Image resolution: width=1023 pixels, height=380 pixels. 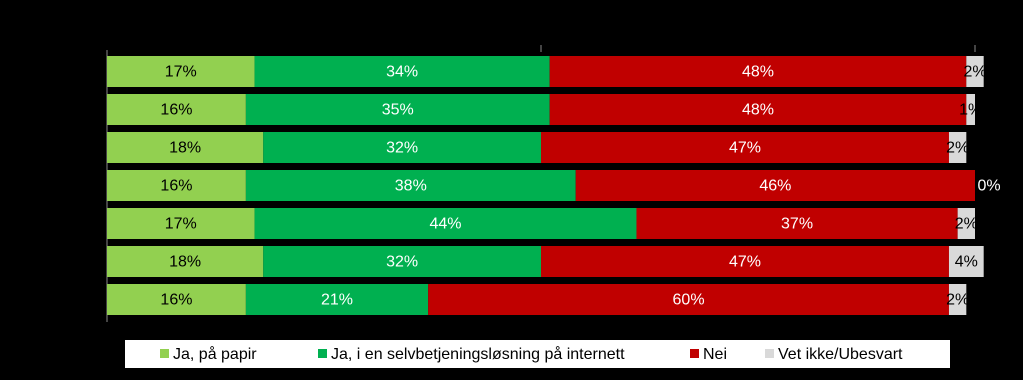 I want to click on value-label: 46%, so click(x=775, y=186).